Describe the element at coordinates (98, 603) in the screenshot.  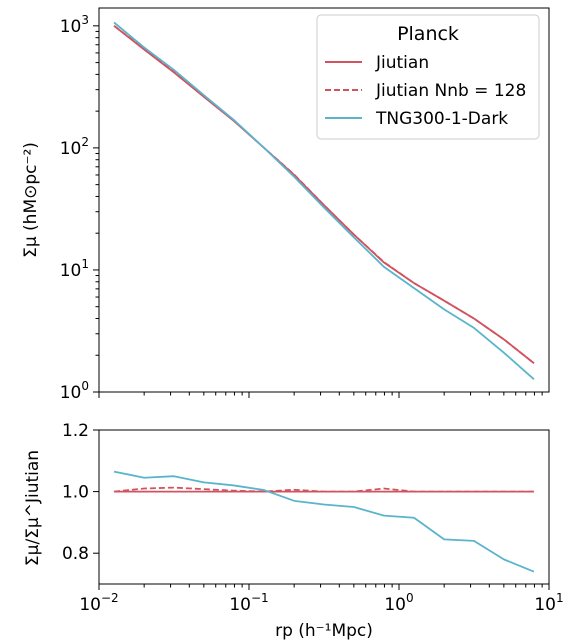
I see `x-tick-label: 10⁻²` at that location.